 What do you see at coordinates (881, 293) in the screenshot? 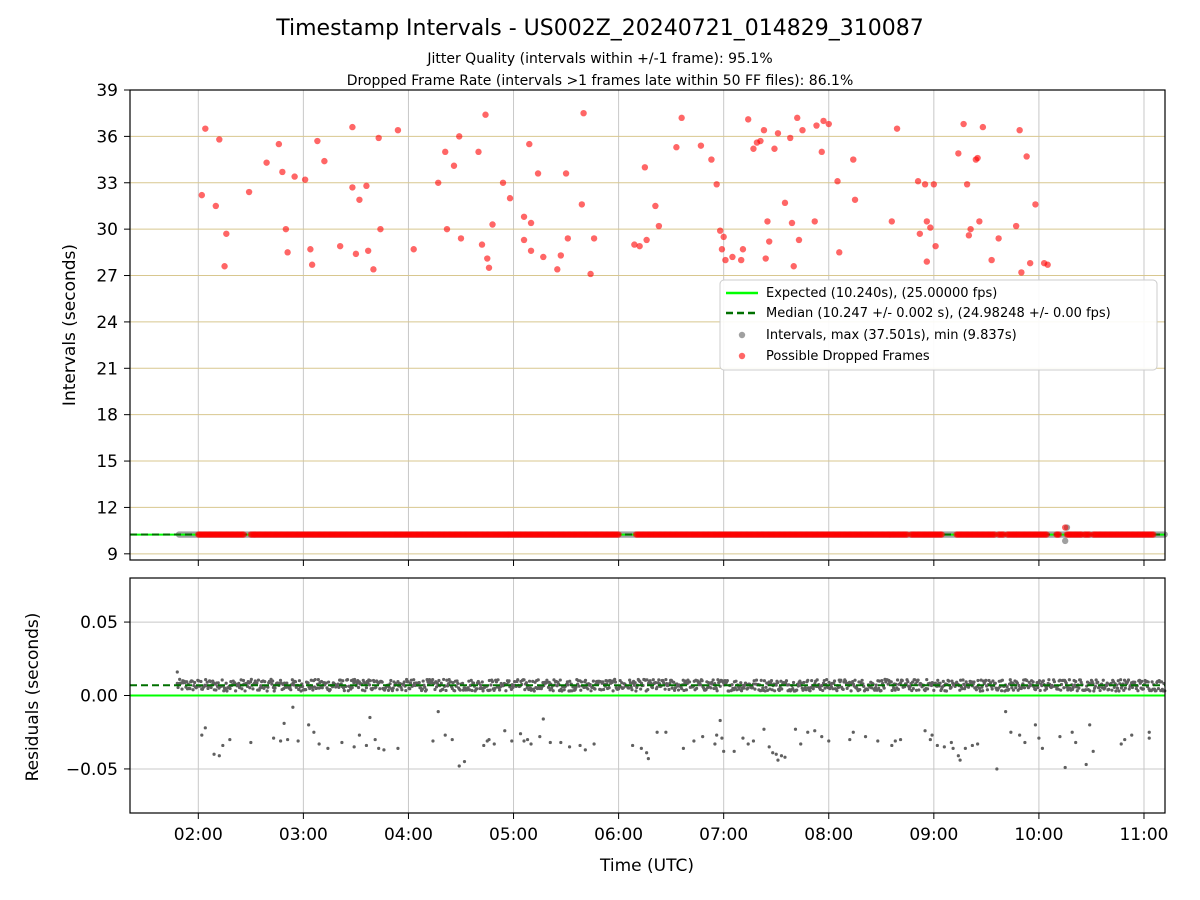
I see `legend-expected-label: Expected (10.240s), (25.00000 fps)` at bounding box center [881, 293].